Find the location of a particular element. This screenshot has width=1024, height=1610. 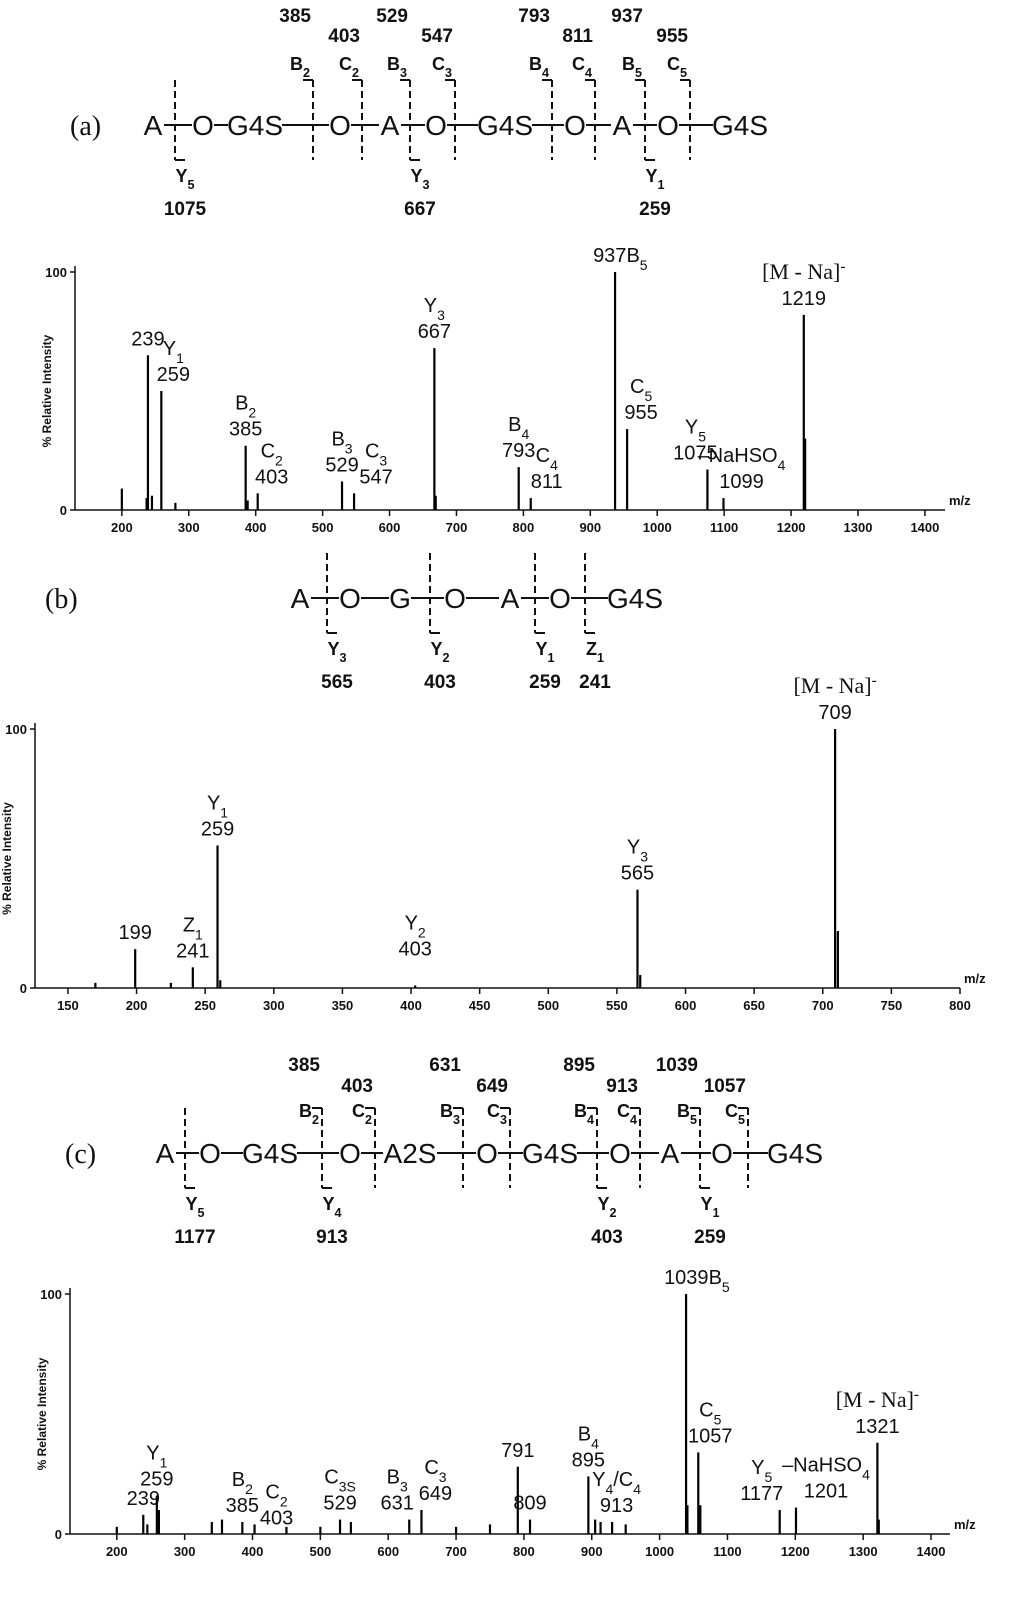

fragment-mz: 1177 is located at coordinates (194, 1237).